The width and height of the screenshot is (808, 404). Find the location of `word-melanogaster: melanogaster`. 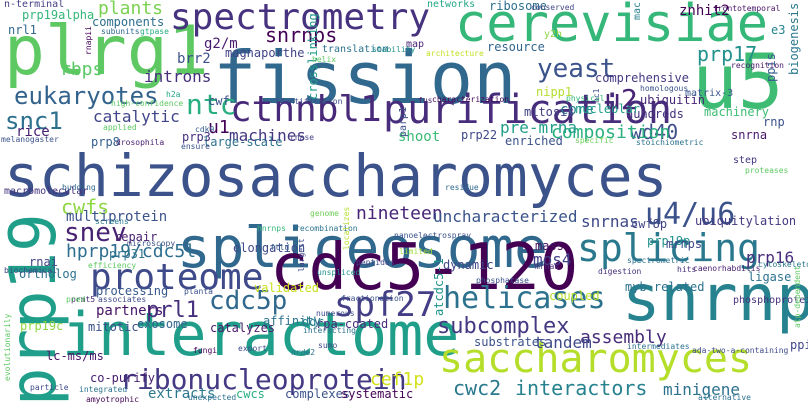

word-melanogaster: melanogaster is located at coordinates (30, 139).